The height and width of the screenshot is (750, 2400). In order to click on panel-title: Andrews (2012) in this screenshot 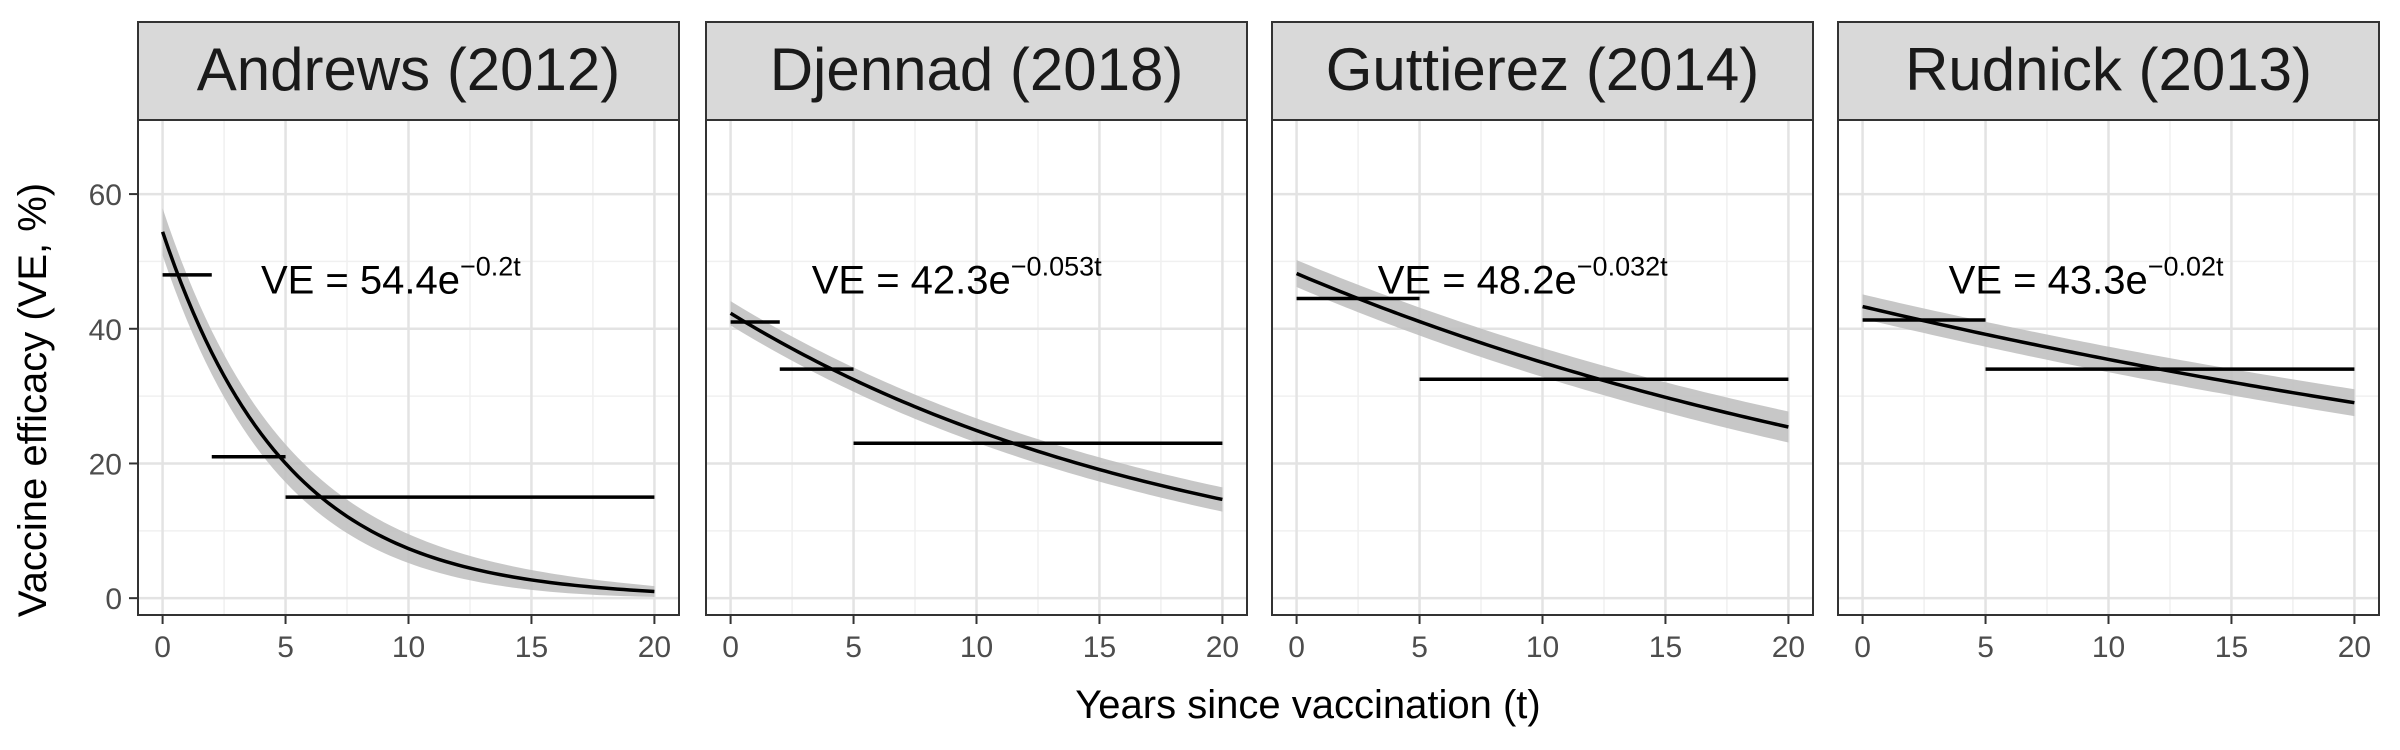, I will do `click(409, 69)`.